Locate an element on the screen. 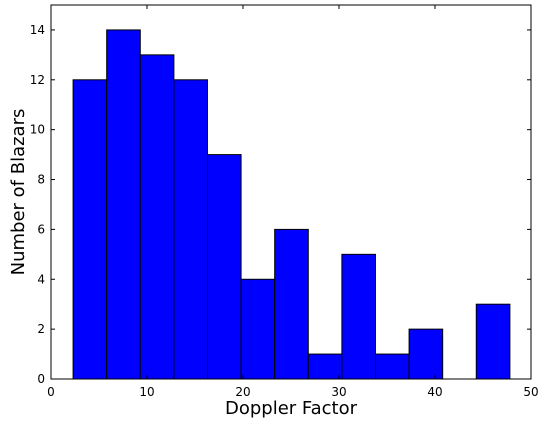 The width and height of the screenshot is (540, 421). x-tick-label: 40 is located at coordinates (434, 392).